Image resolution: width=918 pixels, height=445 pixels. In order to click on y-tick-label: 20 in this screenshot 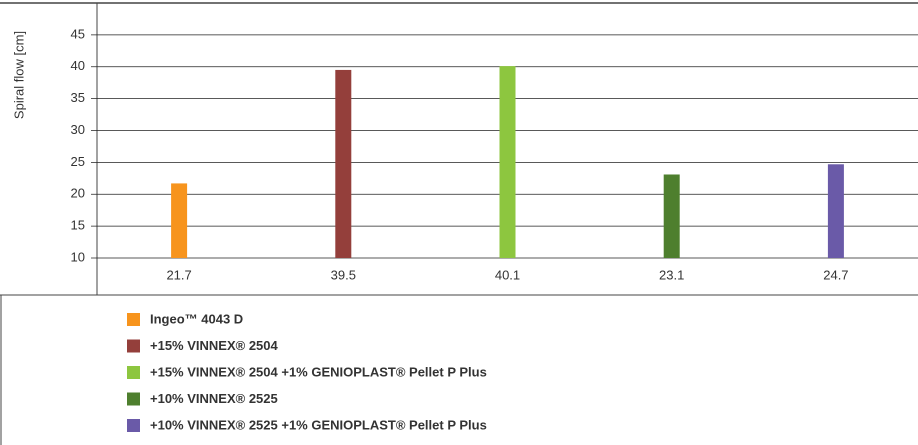, I will do `click(78, 193)`.